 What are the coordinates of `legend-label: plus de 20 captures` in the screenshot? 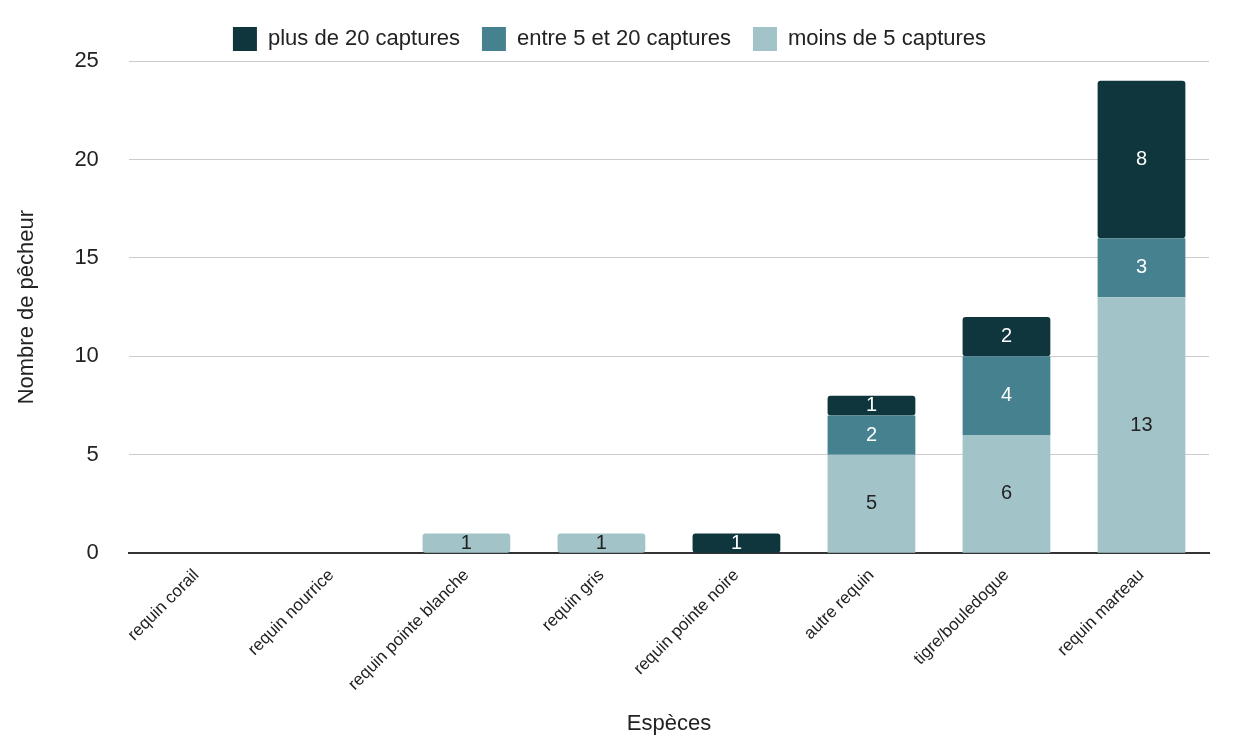 It's located at (363, 38).